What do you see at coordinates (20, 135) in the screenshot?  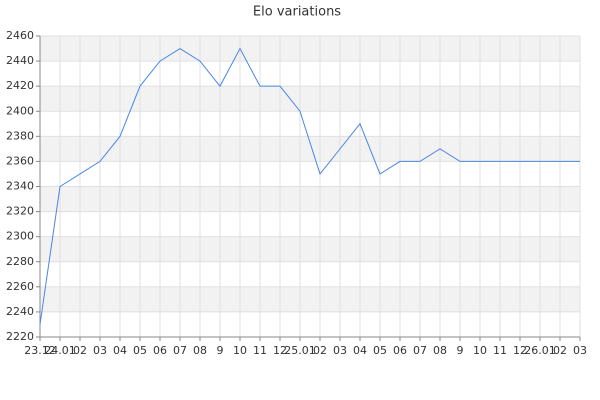 I see `y-tick-label: 2380` at bounding box center [20, 135].